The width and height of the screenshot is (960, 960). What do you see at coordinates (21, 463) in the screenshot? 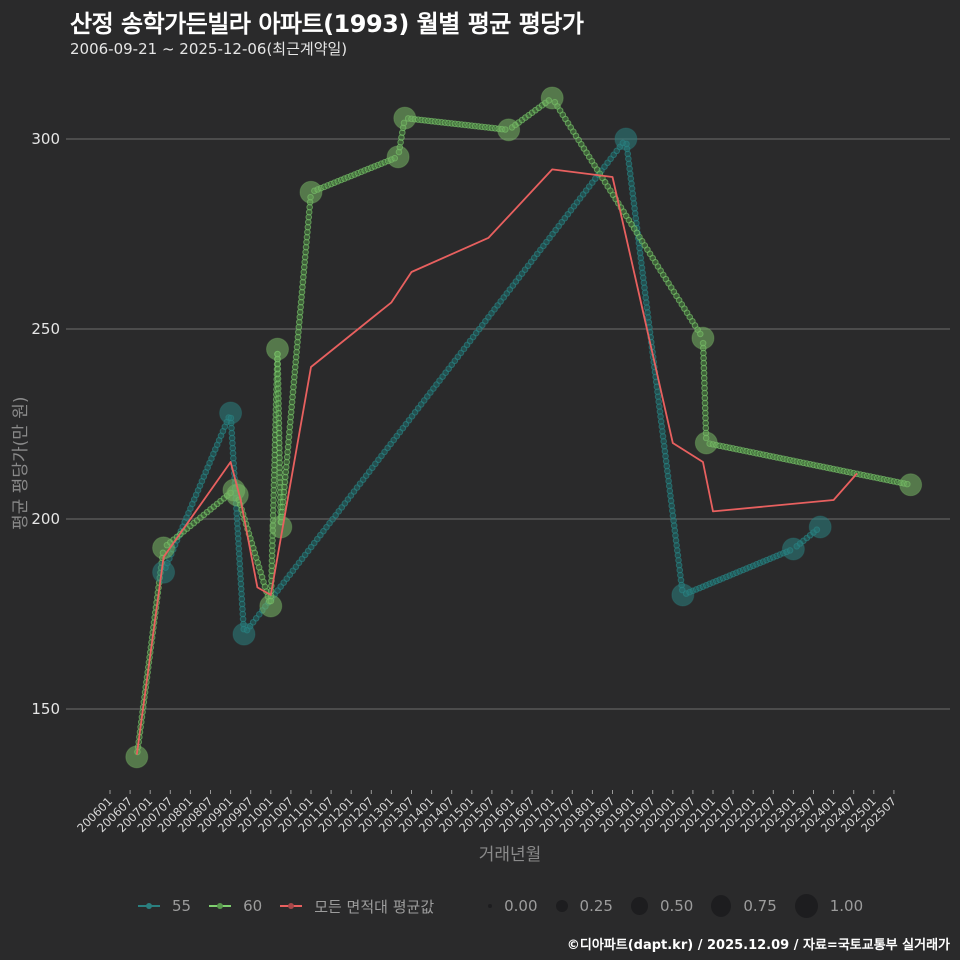
I see `y-axis-title: 평균 평당가(만 원)` at bounding box center [21, 463].